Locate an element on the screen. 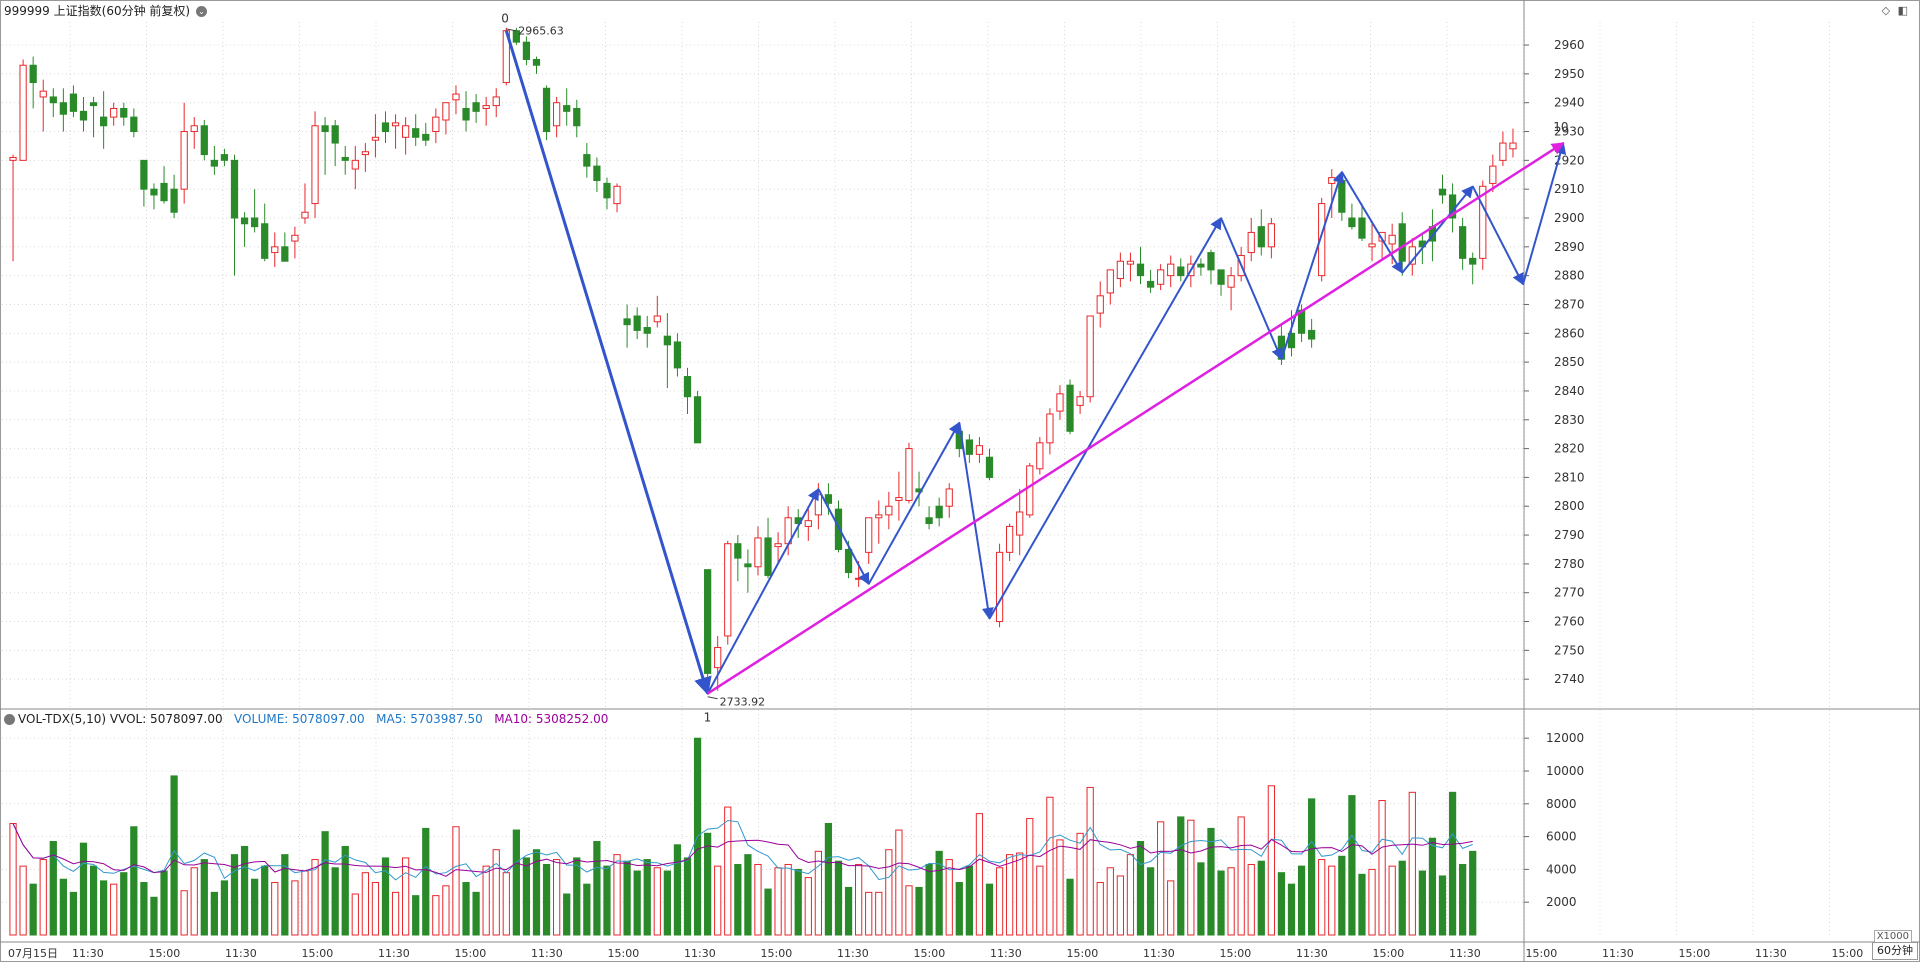 The height and width of the screenshot is (962, 1920). price-tick-label: 2960 is located at coordinates (1569, 45).